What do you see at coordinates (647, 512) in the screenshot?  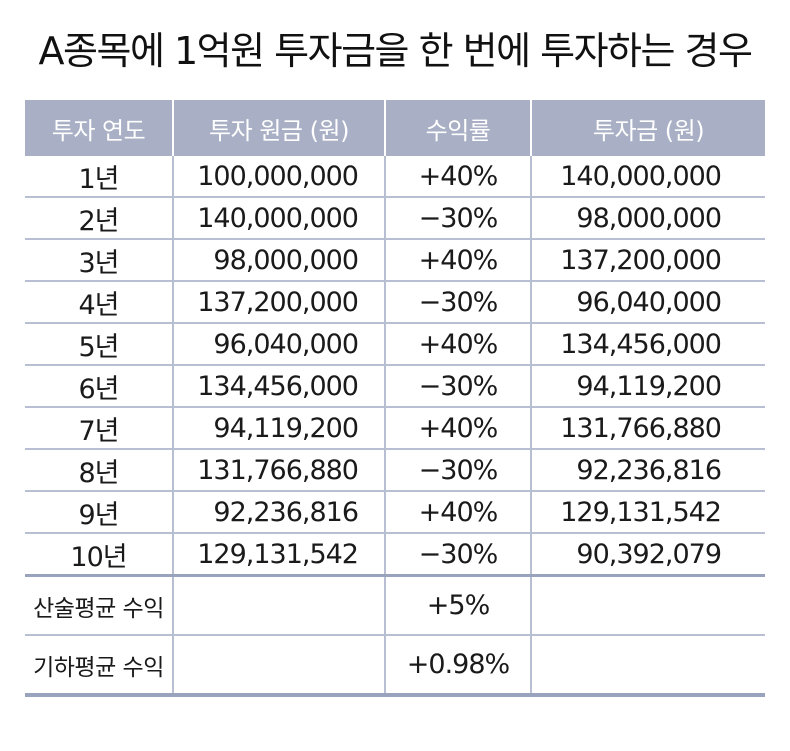 I see `amount-cell: 129,131,542` at bounding box center [647, 512].